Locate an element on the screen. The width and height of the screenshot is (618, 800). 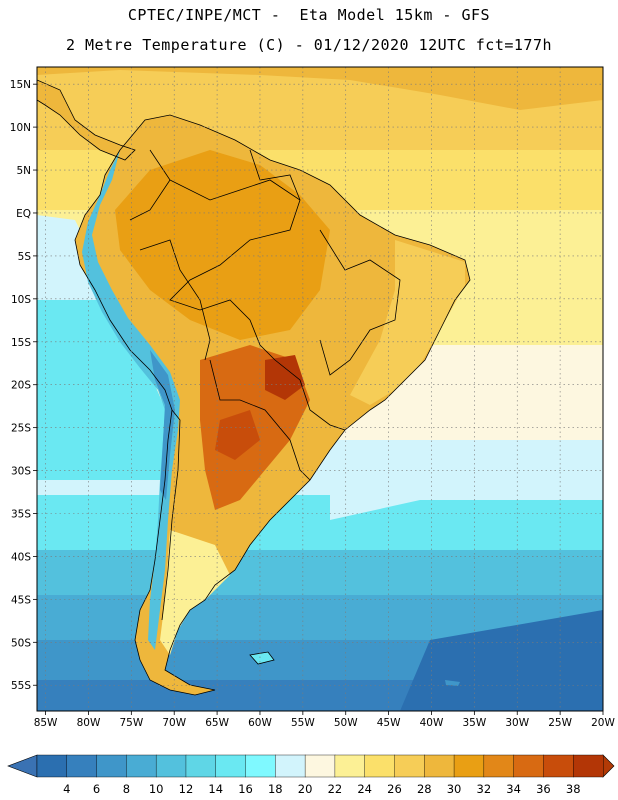
colorbar-label: 18 is located at coordinates (275, 789).